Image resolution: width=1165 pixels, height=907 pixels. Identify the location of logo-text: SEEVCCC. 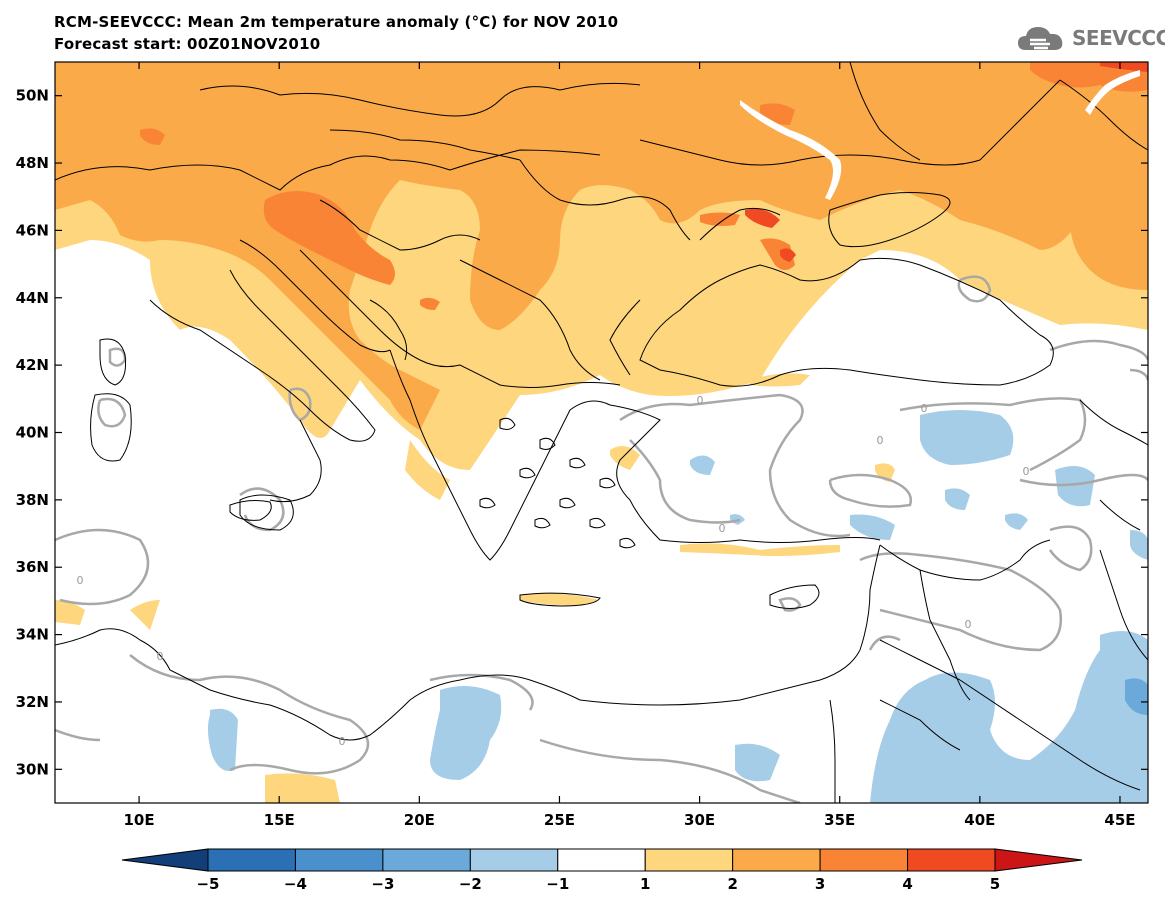
(1118, 38).